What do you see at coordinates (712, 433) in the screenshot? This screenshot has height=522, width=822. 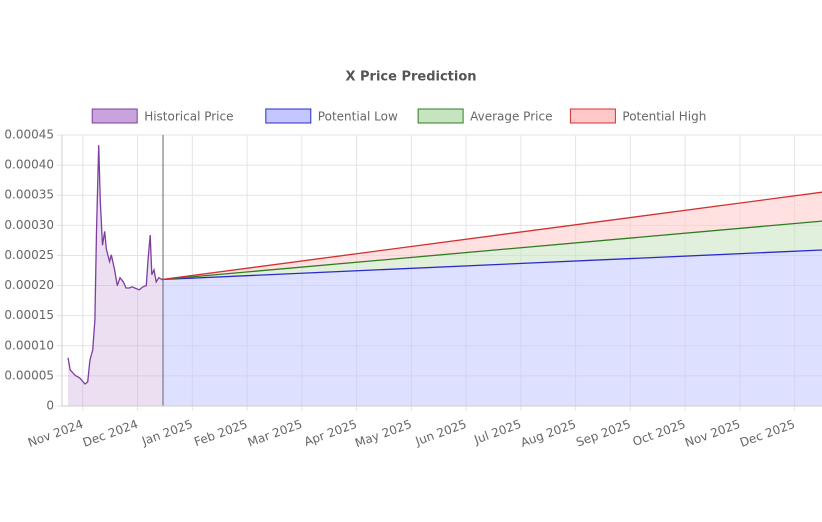 I see `x-tick-label: Nov 2025` at bounding box center [712, 433].